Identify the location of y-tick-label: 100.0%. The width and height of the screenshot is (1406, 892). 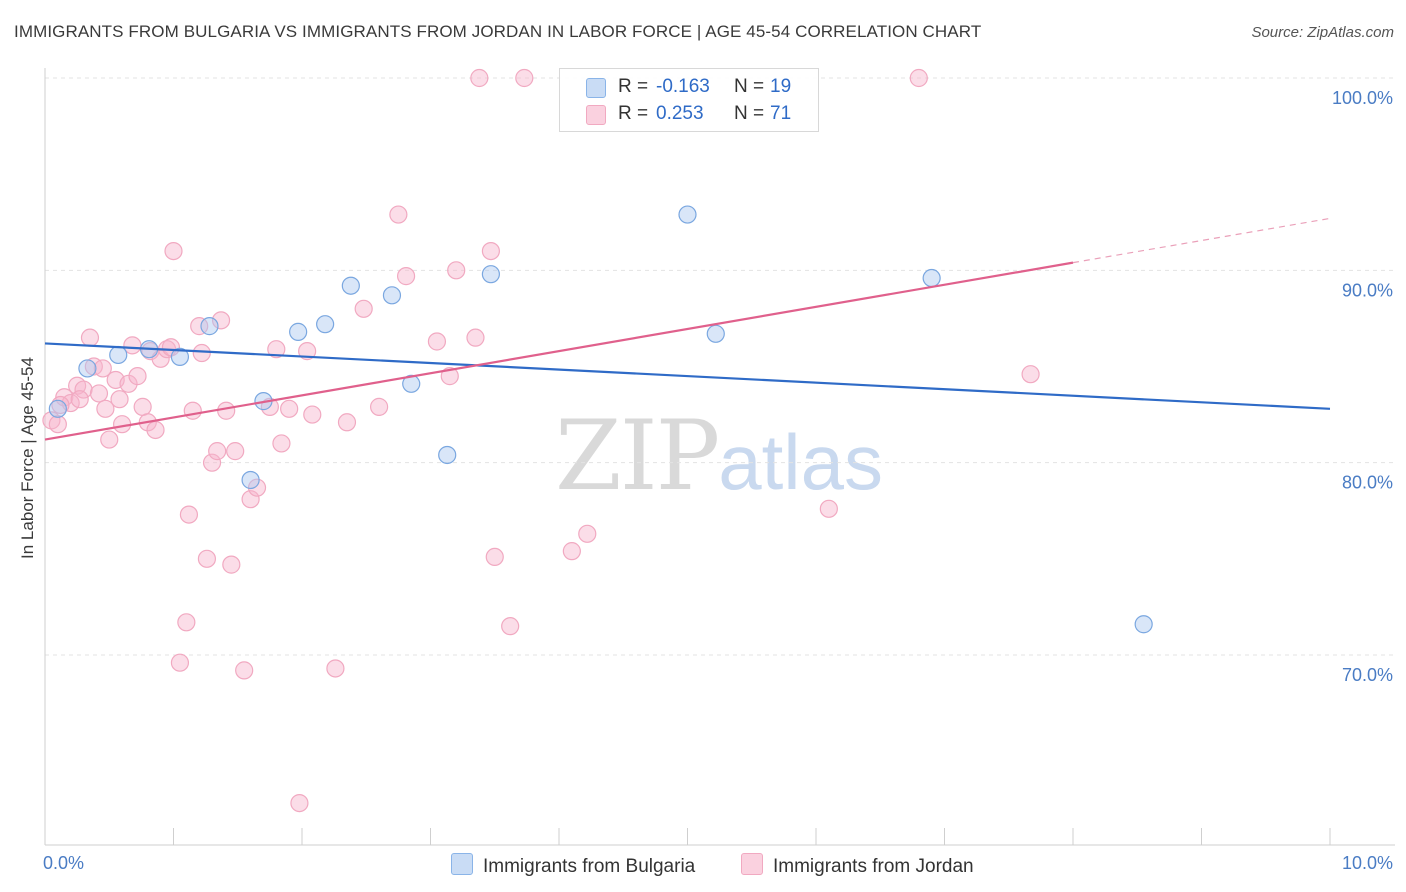
(1362, 98).